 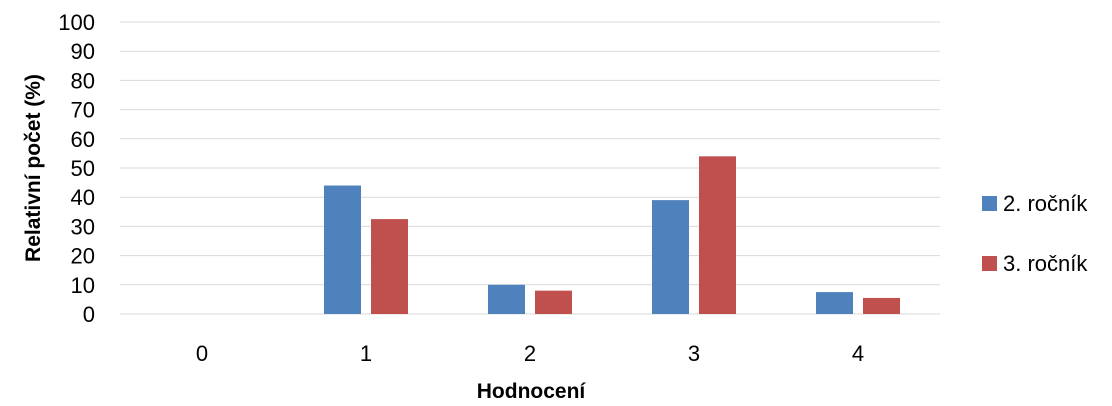 What do you see at coordinates (1045, 263) in the screenshot?
I see `legend-label: 3. ročník` at bounding box center [1045, 263].